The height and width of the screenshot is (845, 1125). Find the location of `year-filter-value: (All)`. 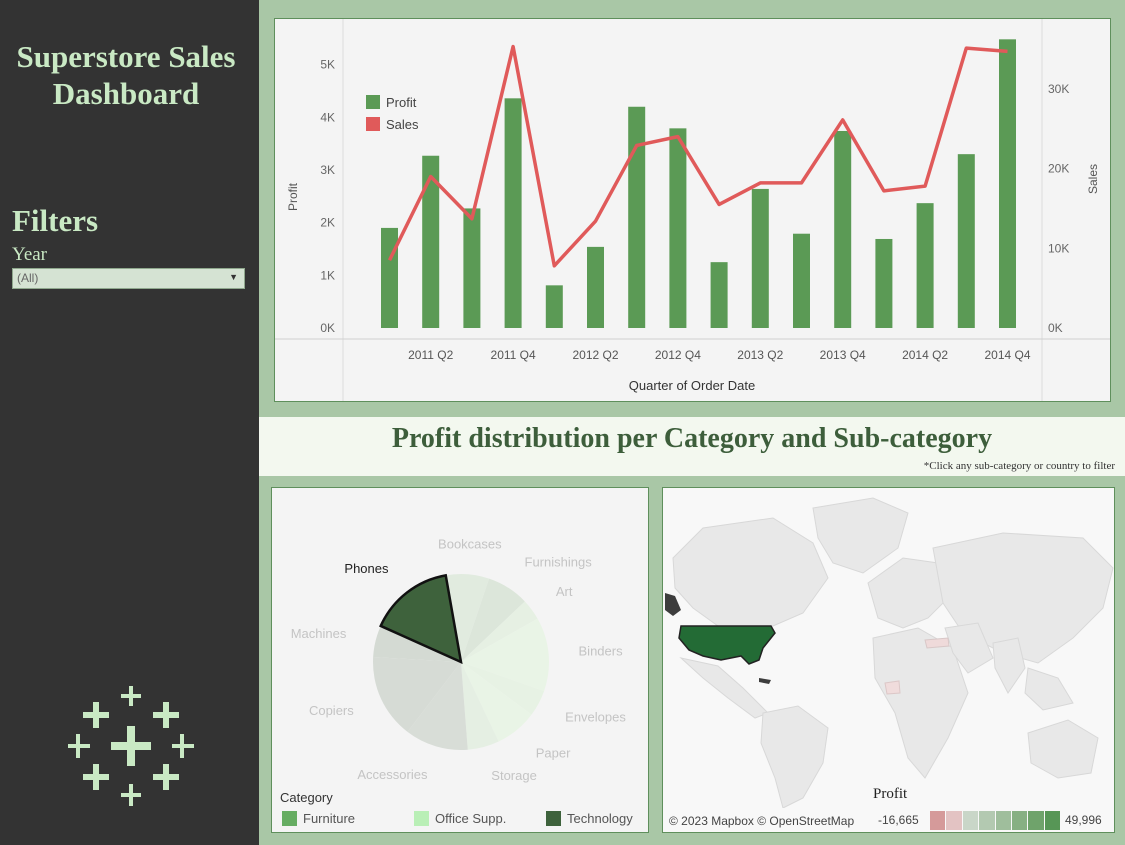

year-filter-value: (All) is located at coordinates (28, 278).